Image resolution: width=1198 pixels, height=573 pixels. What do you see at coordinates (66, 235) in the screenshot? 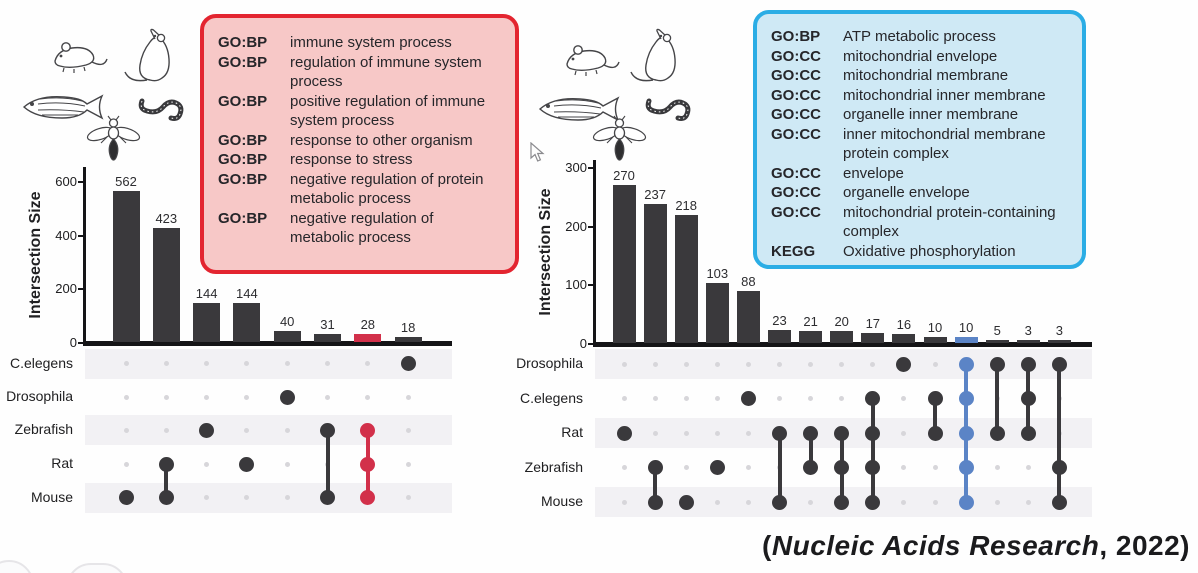
I see `y-tick-label: 400` at bounding box center [66, 235].